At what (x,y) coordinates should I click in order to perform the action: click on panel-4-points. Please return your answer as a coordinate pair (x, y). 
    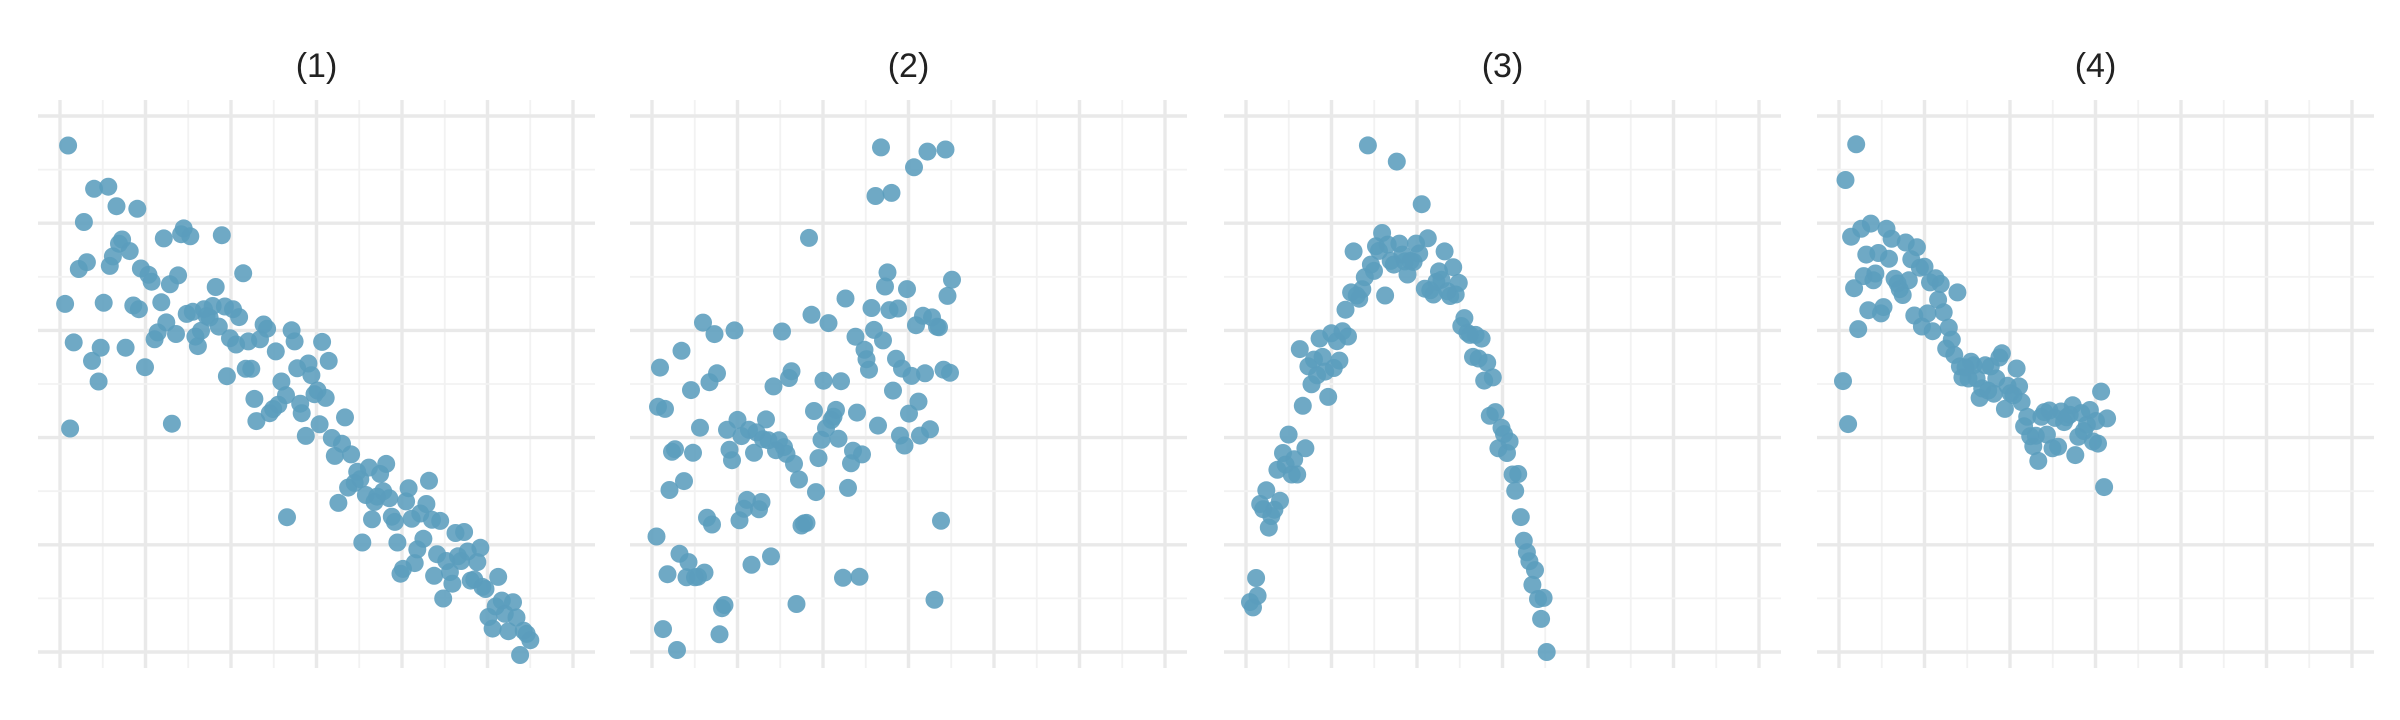
    Looking at the image, I should click on (1975, 316).